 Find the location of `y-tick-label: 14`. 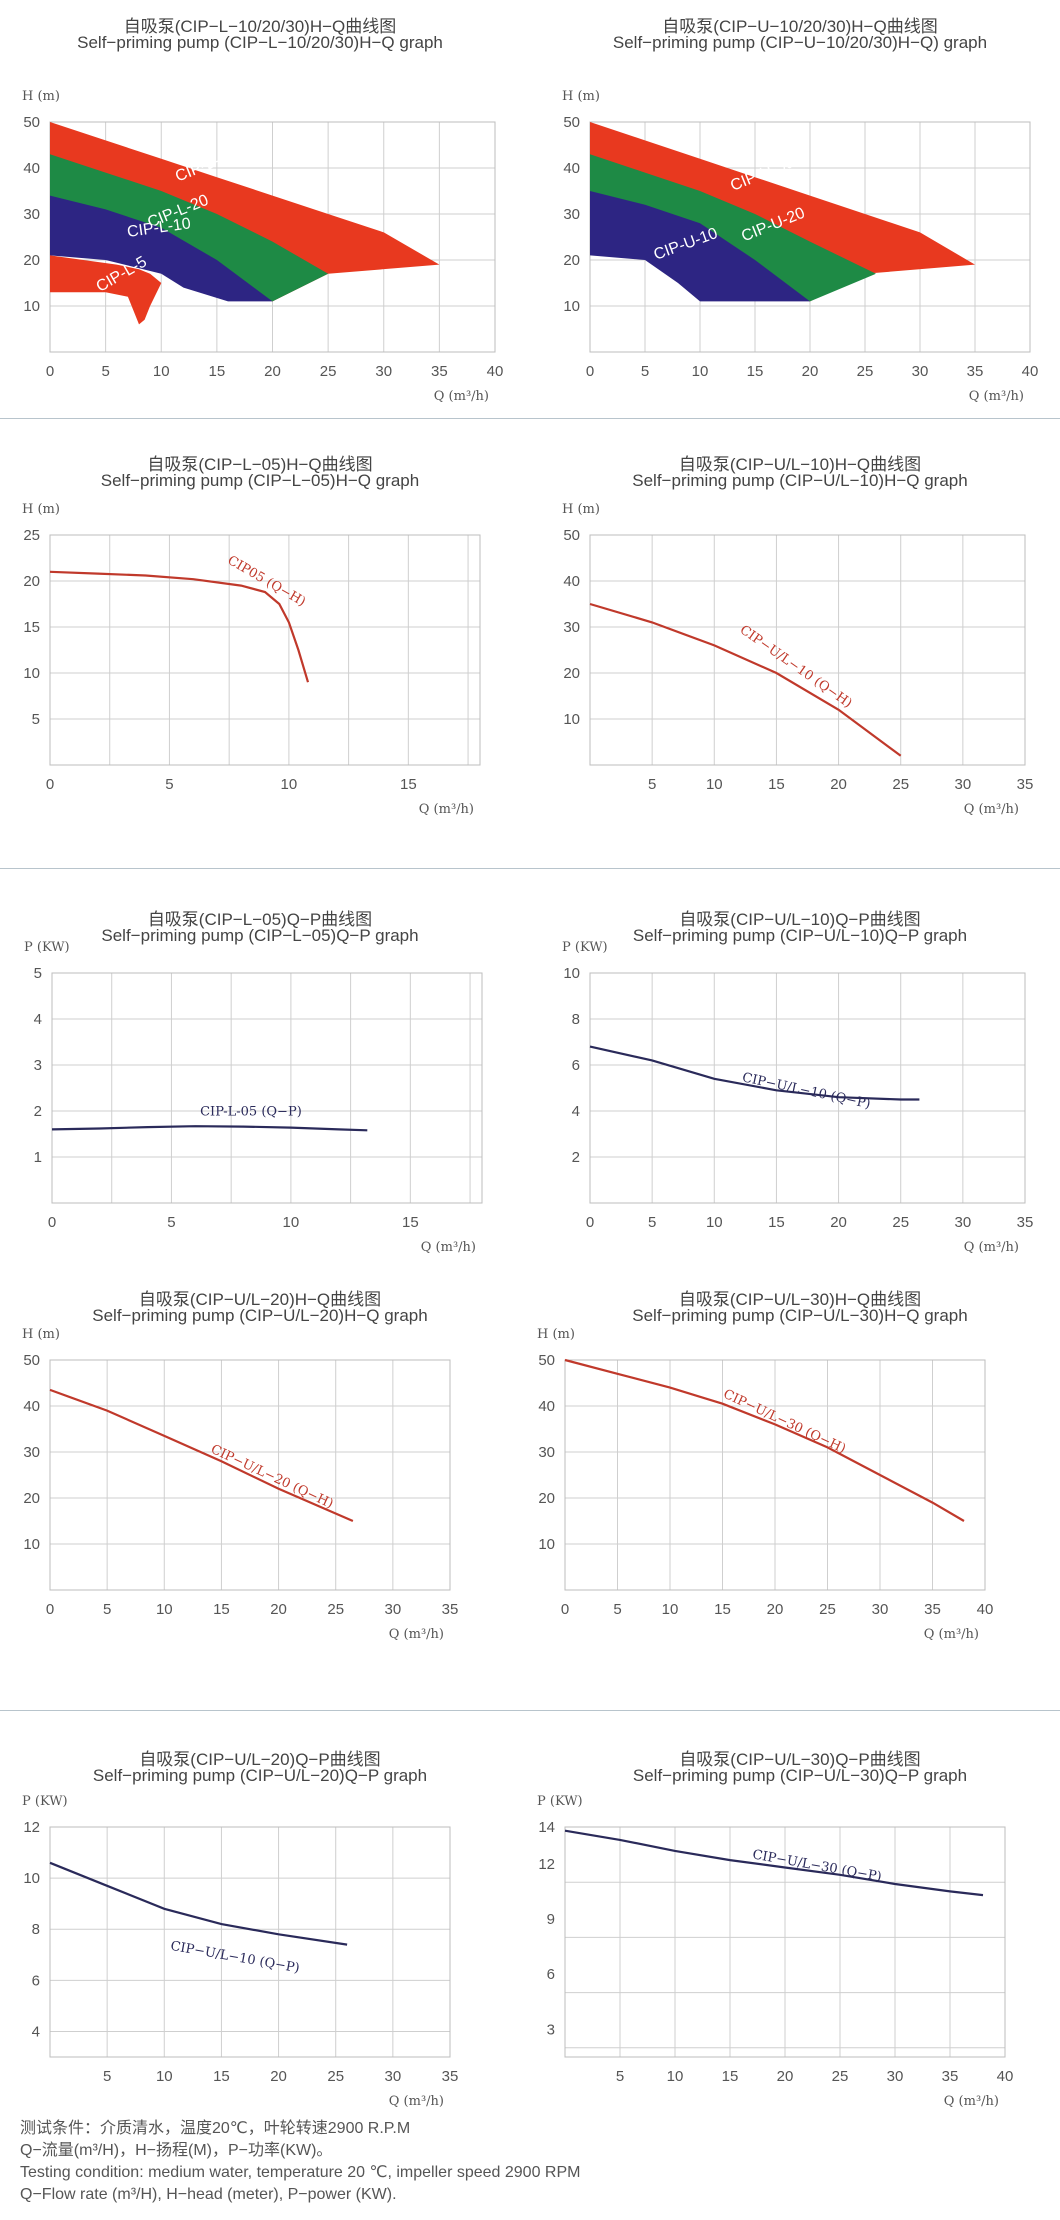

y-tick-label: 14 is located at coordinates (546, 1827).